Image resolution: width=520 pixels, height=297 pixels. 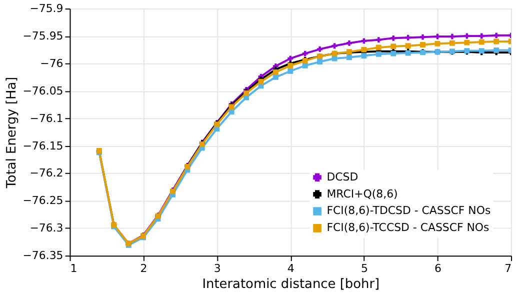 What do you see at coordinates (74, 269) in the screenshot?
I see `x-tick-label: 1` at bounding box center [74, 269].